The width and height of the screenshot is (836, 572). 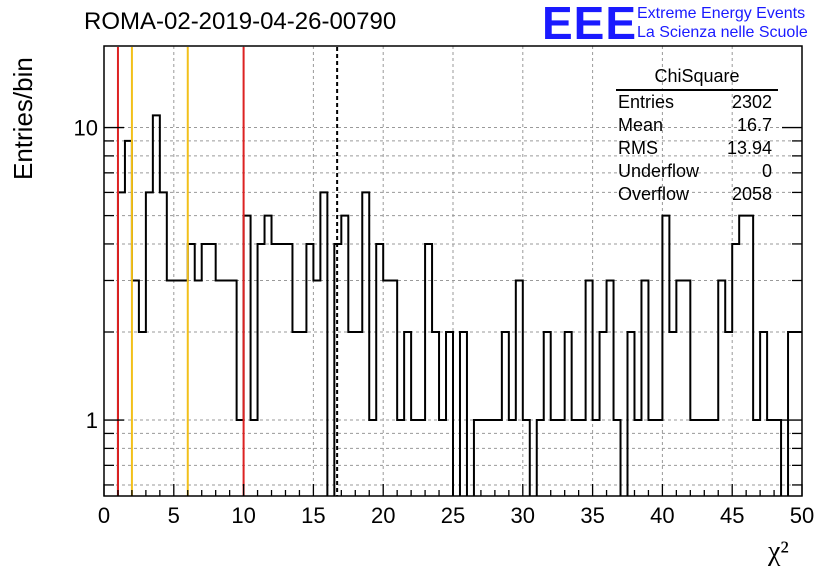 What do you see at coordinates (695, 194) in the screenshot?
I see `stats-row-overflow: Overflow 2058` at bounding box center [695, 194].